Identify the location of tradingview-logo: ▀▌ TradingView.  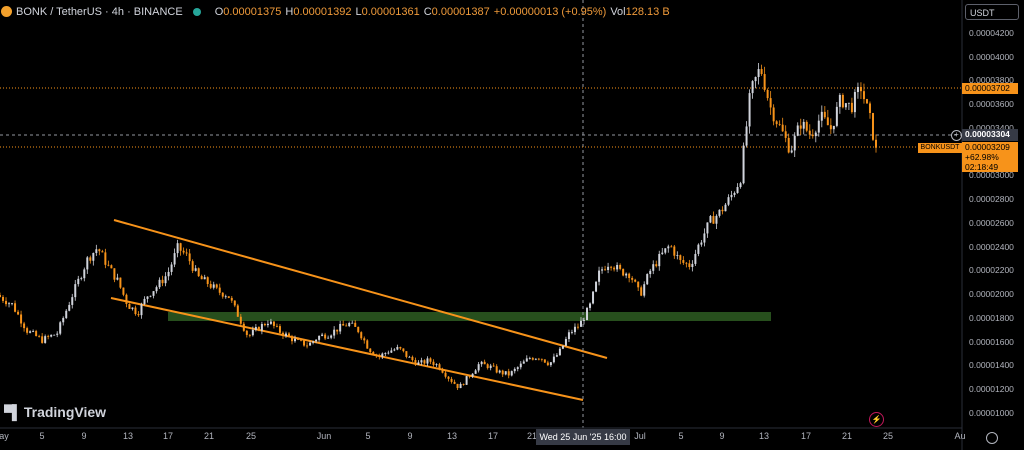
(55, 412).